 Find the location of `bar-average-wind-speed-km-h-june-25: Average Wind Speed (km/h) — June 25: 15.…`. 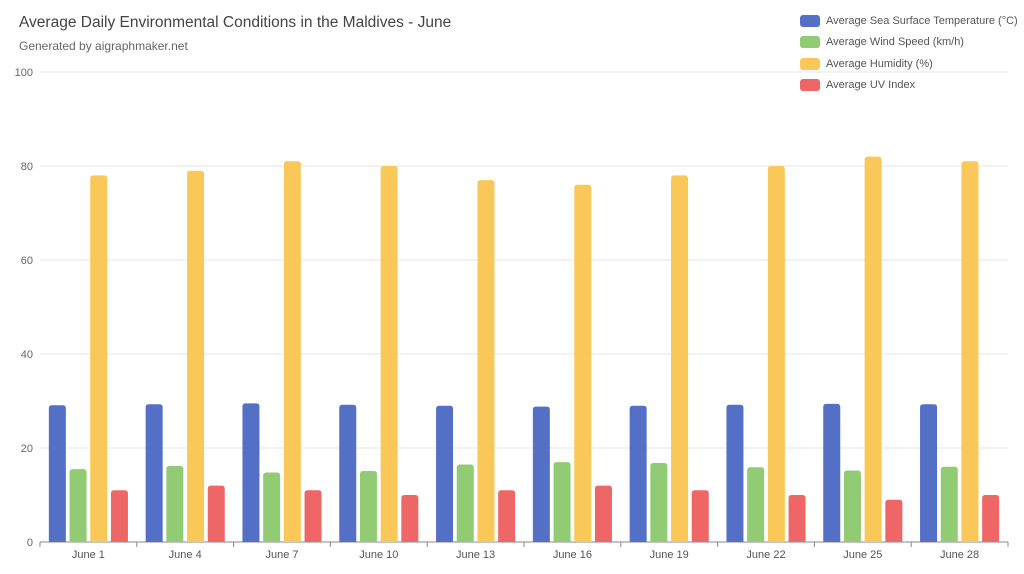

bar-average-wind-speed-km-h-june-25: Average Wind Speed (km/h) — June 25: 15.… is located at coordinates (852, 506).